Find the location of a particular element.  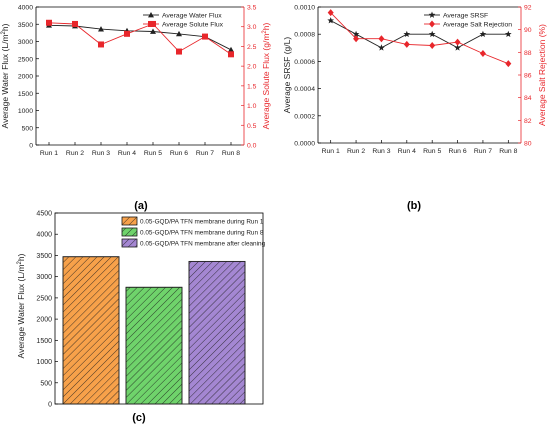

right-tick-label: 0.5 is located at coordinates (252, 126).